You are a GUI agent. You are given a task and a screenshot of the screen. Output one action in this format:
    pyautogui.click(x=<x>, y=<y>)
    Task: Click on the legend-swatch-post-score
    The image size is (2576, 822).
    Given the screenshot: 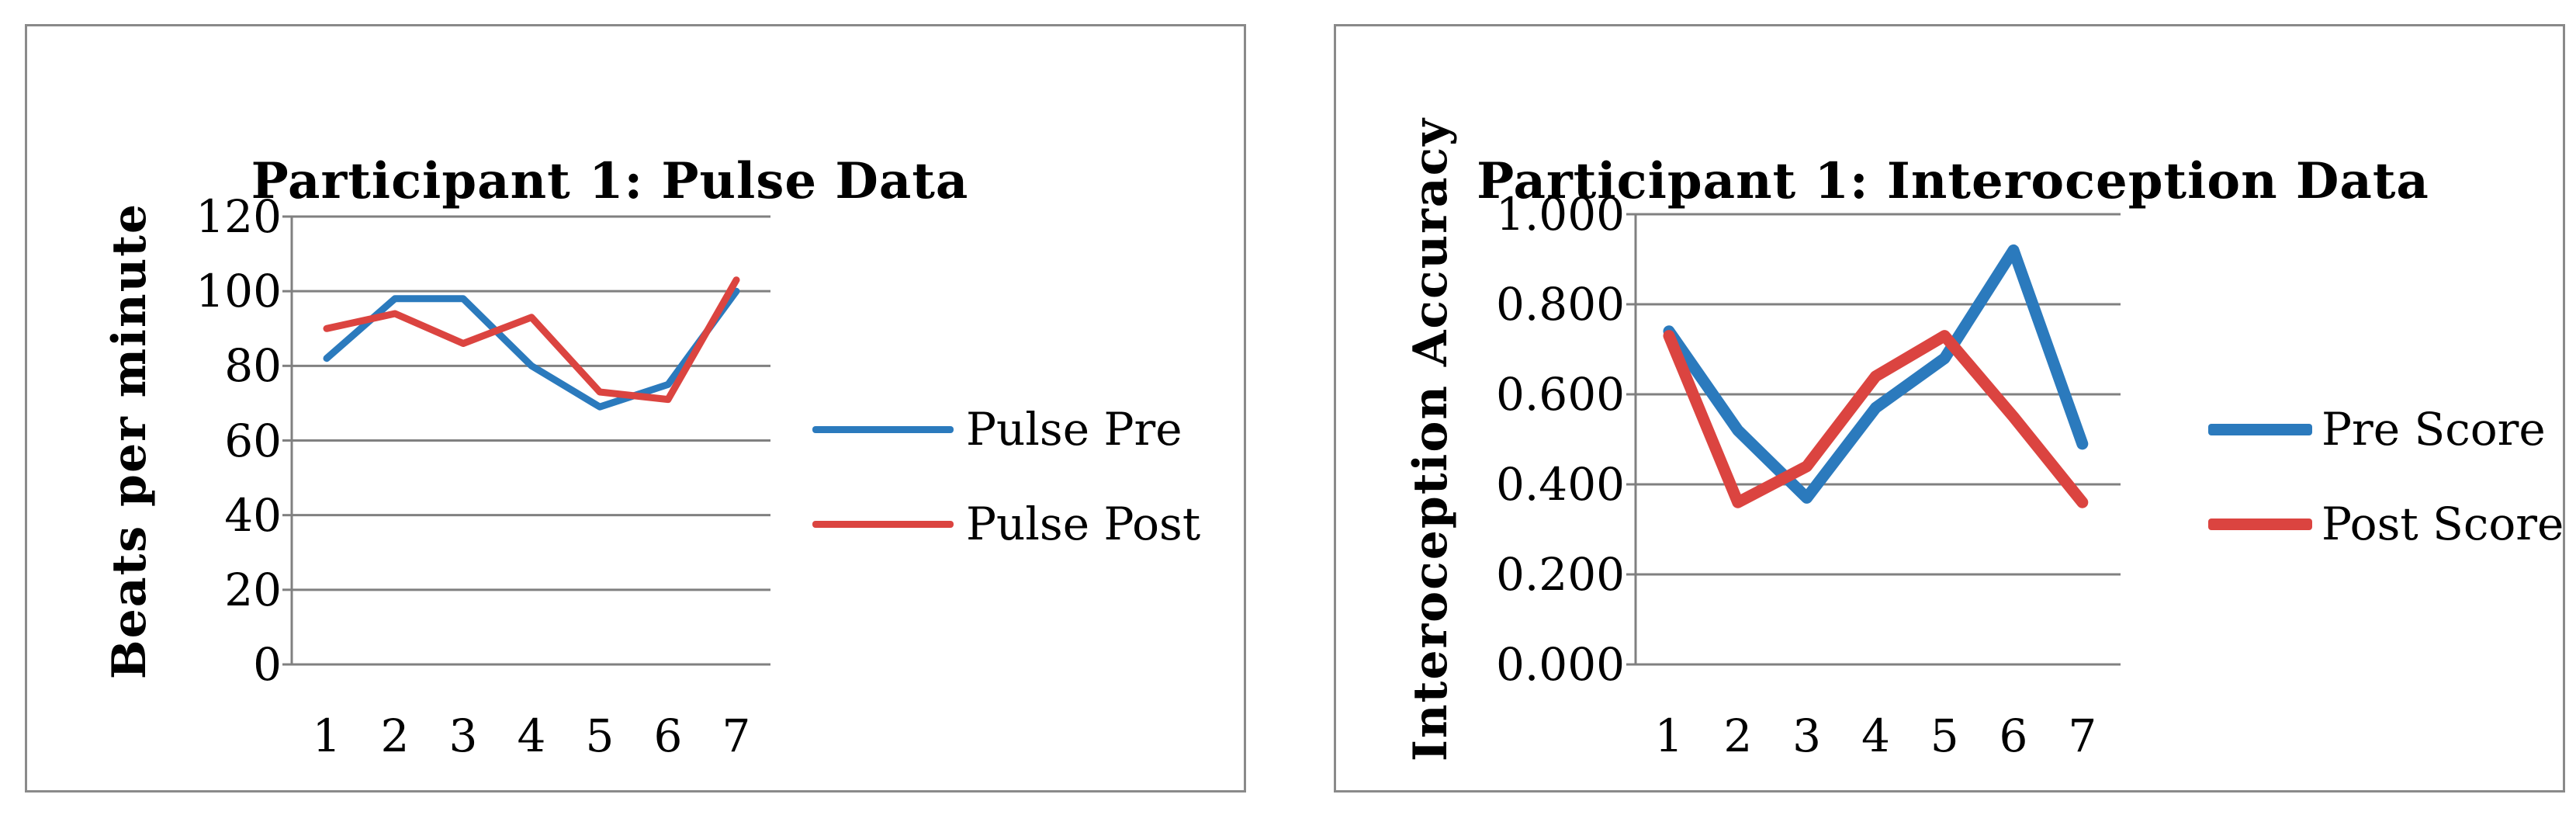 What is the action you would take?
    pyautogui.click(x=2260, y=524)
    